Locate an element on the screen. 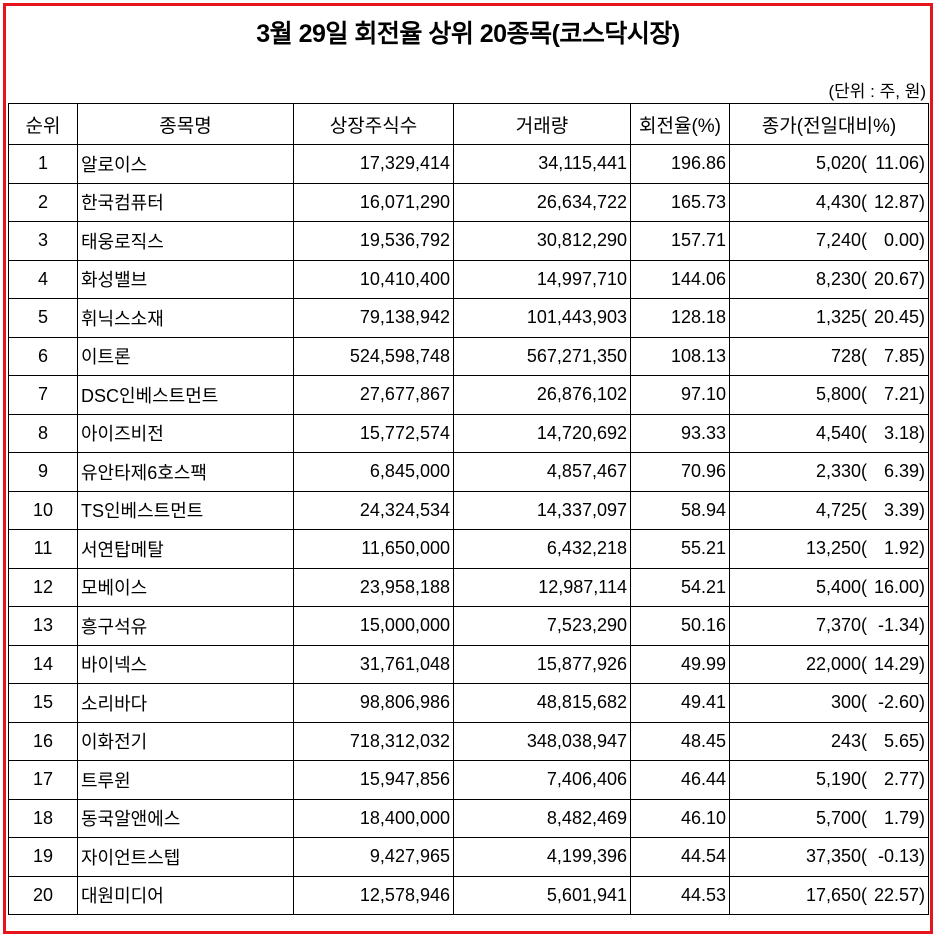 Image resolution: width=936 pixels, height=938 pixels. close-price: 728( is located at coordinates (848, 355).